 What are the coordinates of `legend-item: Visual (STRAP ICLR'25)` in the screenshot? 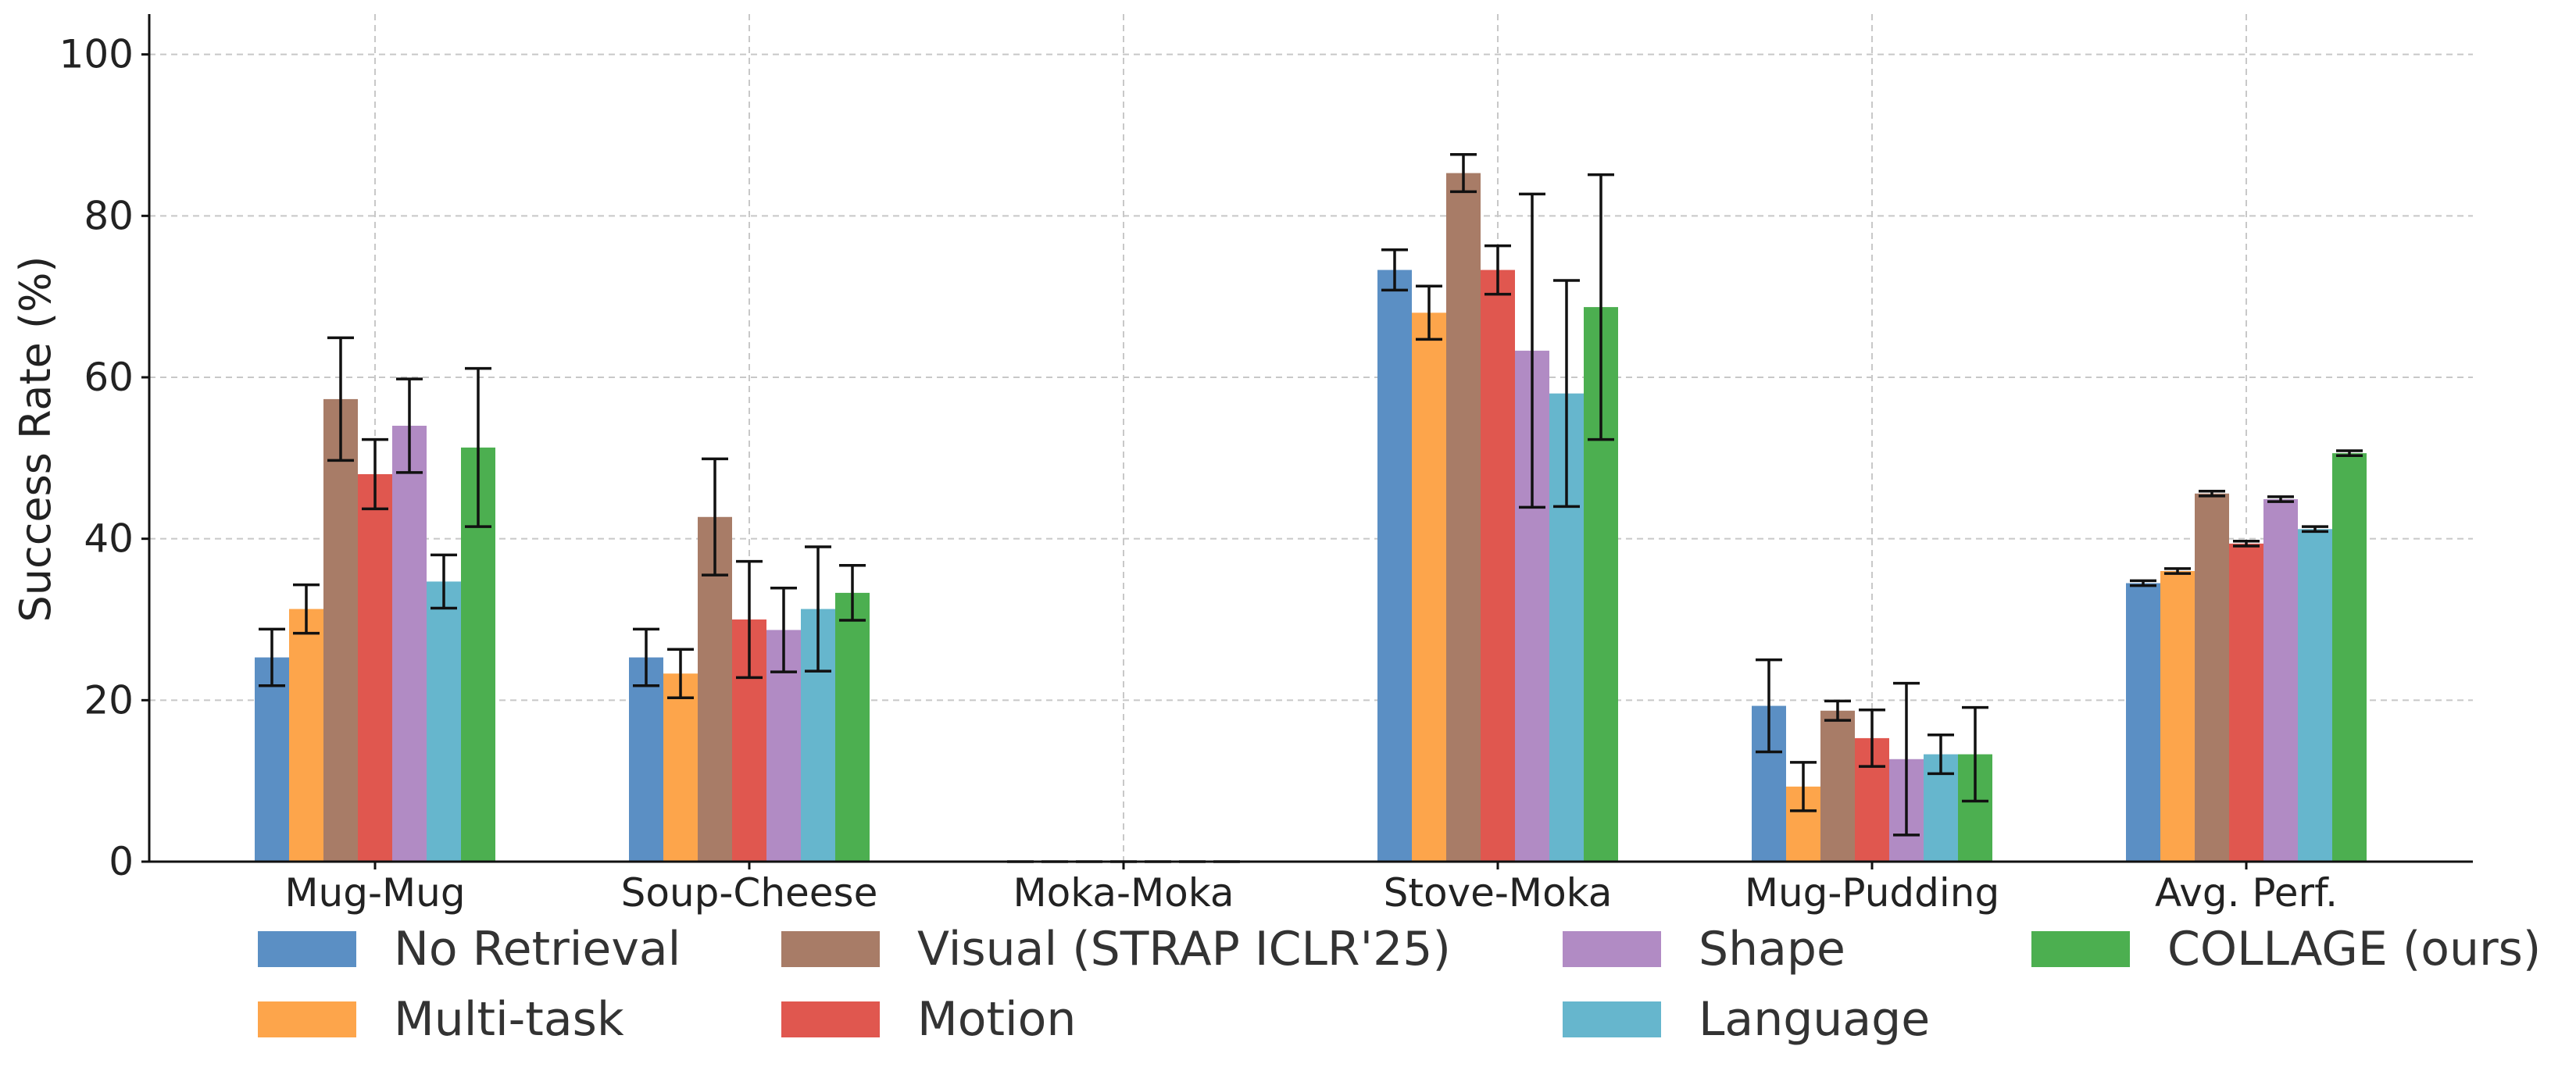 It's located at (1116, 949).